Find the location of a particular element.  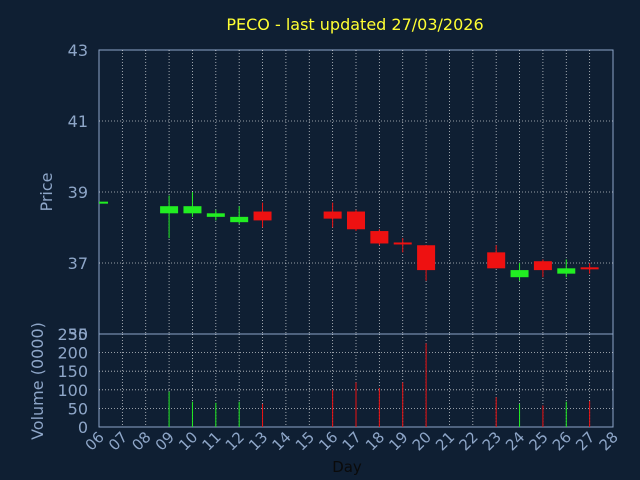

x-tick-label: 17 is located at coordinates (352, 441).